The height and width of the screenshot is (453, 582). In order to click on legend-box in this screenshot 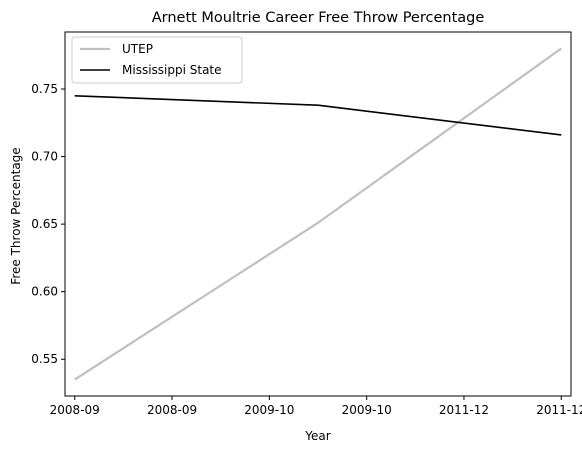, I will do `click(157, 60)`.